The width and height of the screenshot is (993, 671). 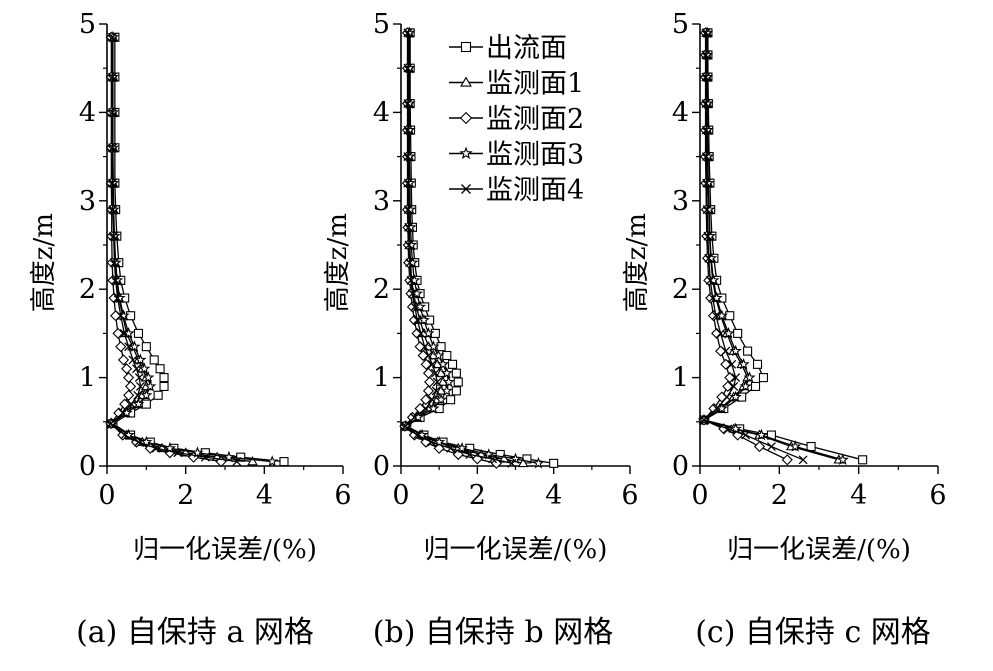 I want to click on series-square, so click(x=198, y=249).